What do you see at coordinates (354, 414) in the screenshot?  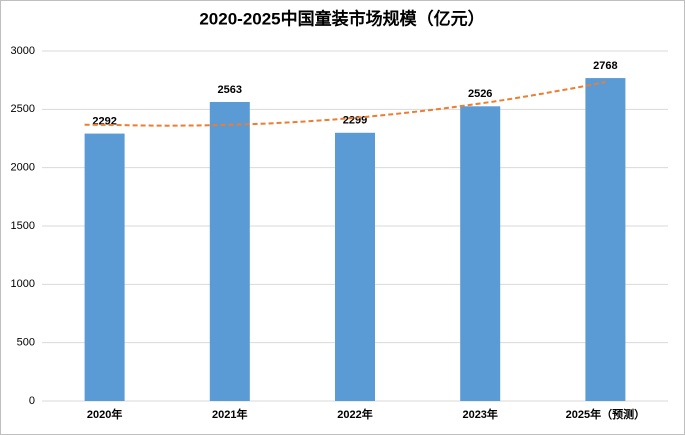 I see `x-tick-label: 2022年` at bounding box center [354, 414].